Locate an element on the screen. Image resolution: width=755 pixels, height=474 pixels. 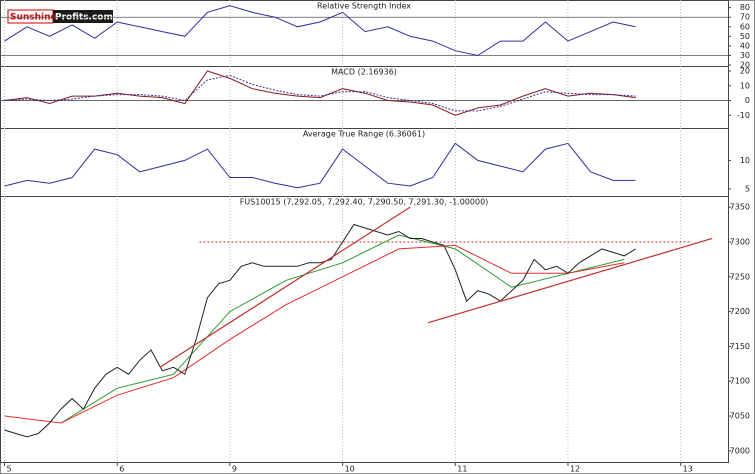
x-tick-label: 12 is located at coordinates (575, 469).